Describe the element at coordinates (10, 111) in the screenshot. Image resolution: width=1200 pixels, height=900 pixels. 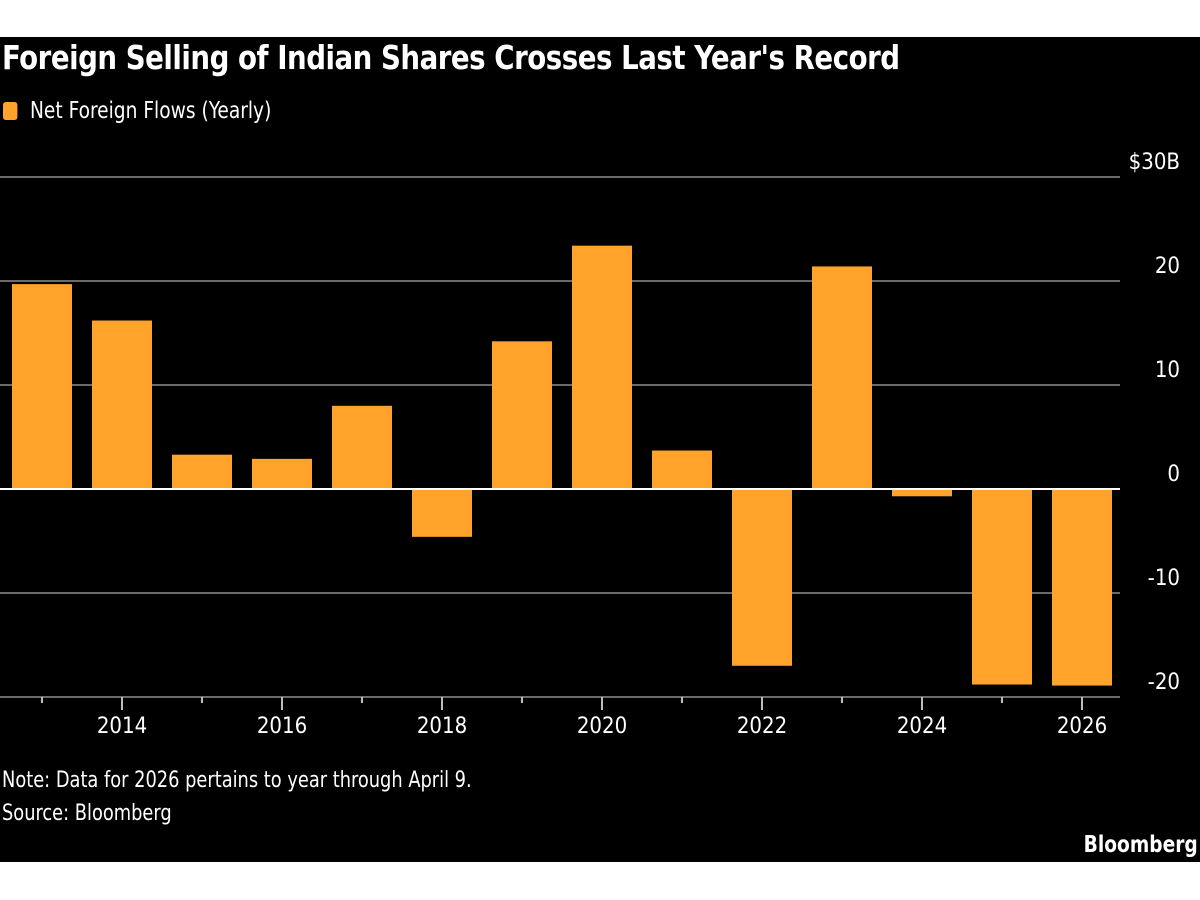
I see `legend-swatch` at that location.